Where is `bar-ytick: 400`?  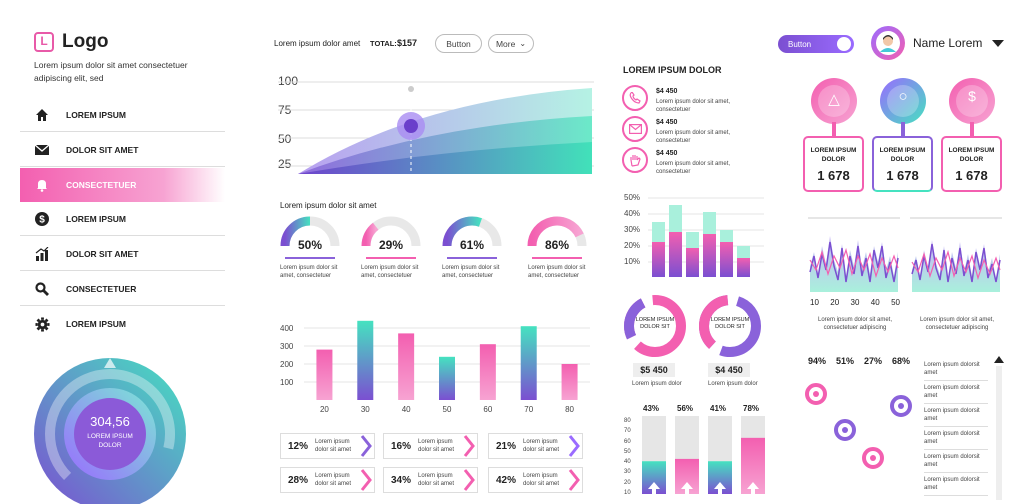
bar-ytick: 400 is located at coordinates (287, 328).